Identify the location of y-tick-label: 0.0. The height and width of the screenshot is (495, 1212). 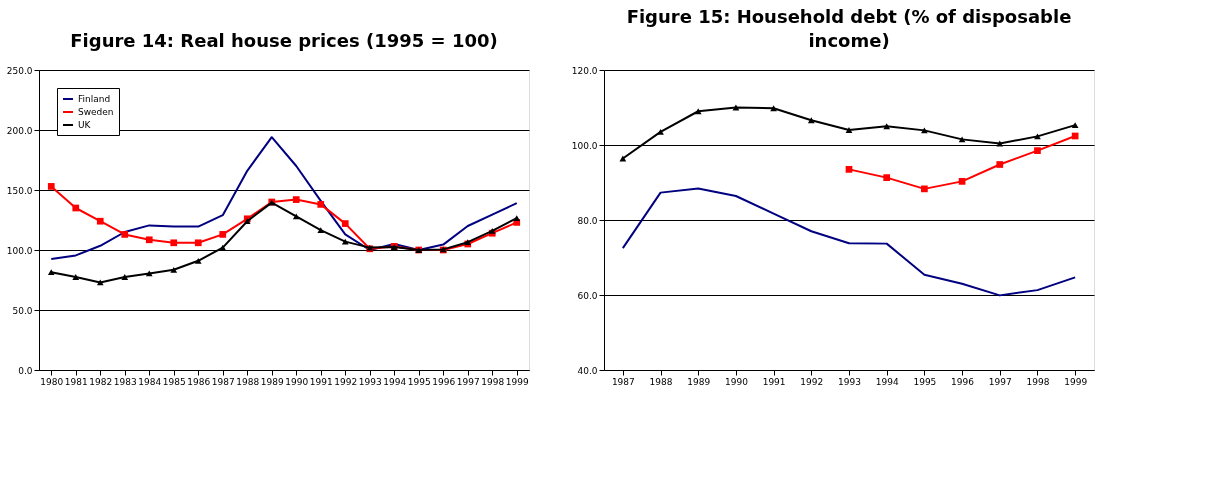
(25, 370).